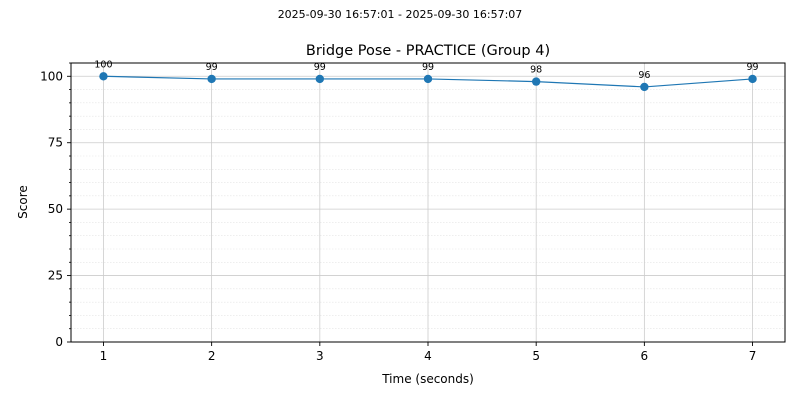 This screenshot has height=400, width=800. I want to click on x-tick-label: 1, so click(104, 356).